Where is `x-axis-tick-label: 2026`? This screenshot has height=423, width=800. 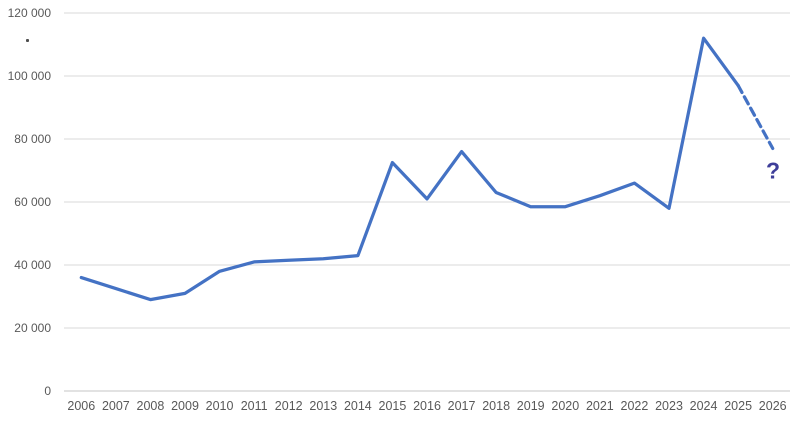 x-axis-tick-label: 2026 is located at coordinates (773, 406).